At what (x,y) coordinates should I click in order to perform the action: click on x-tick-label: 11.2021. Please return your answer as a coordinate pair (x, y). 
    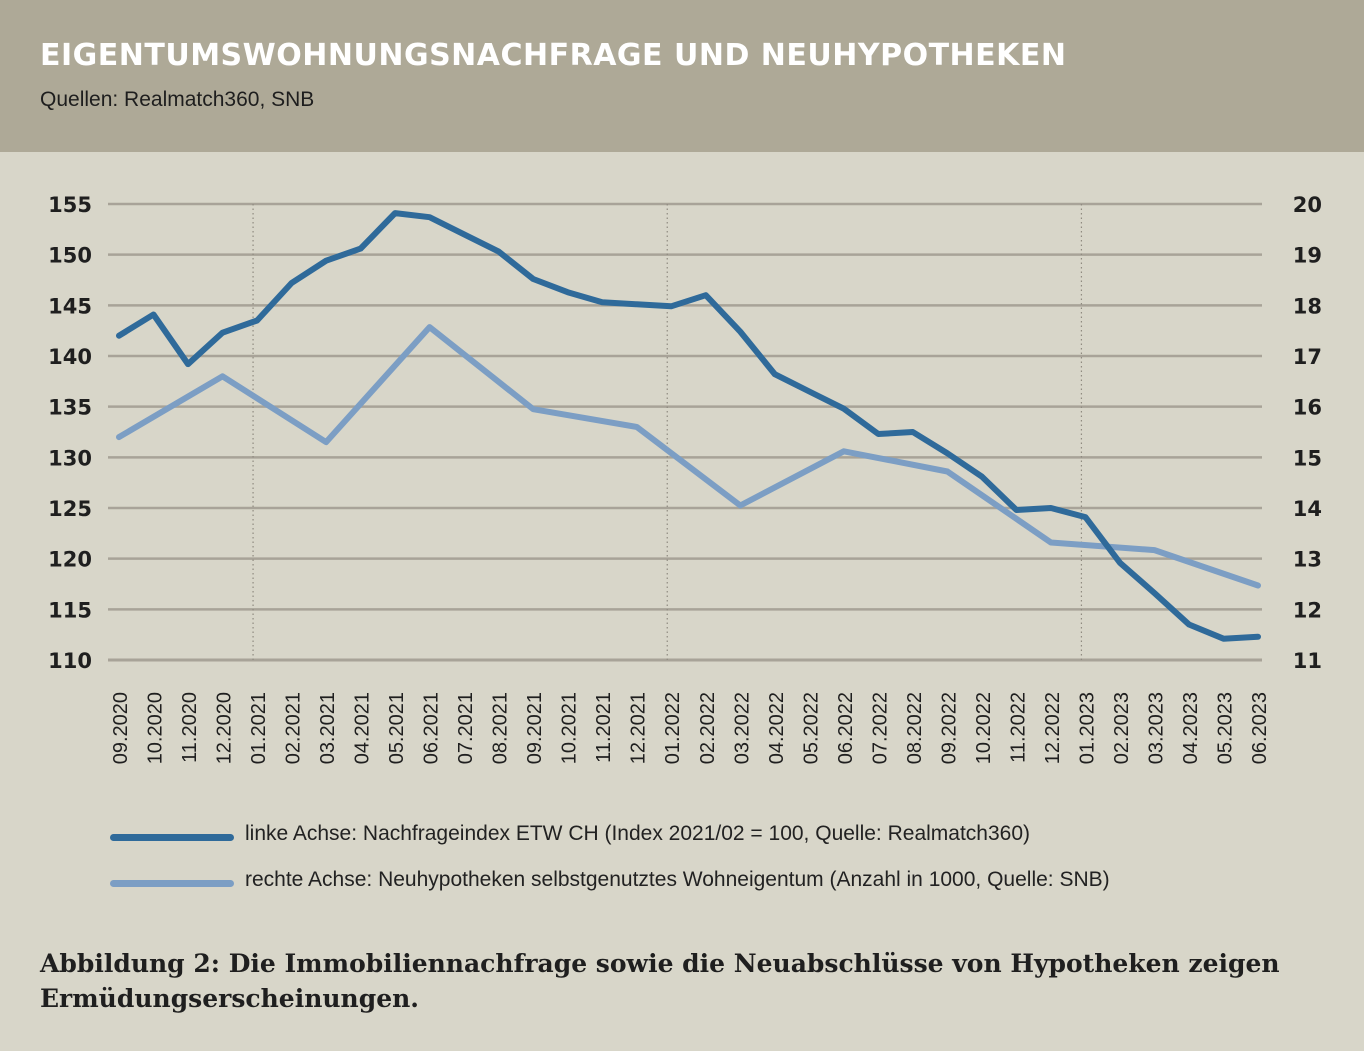
    Looking at the image, I should click on (604, 727).